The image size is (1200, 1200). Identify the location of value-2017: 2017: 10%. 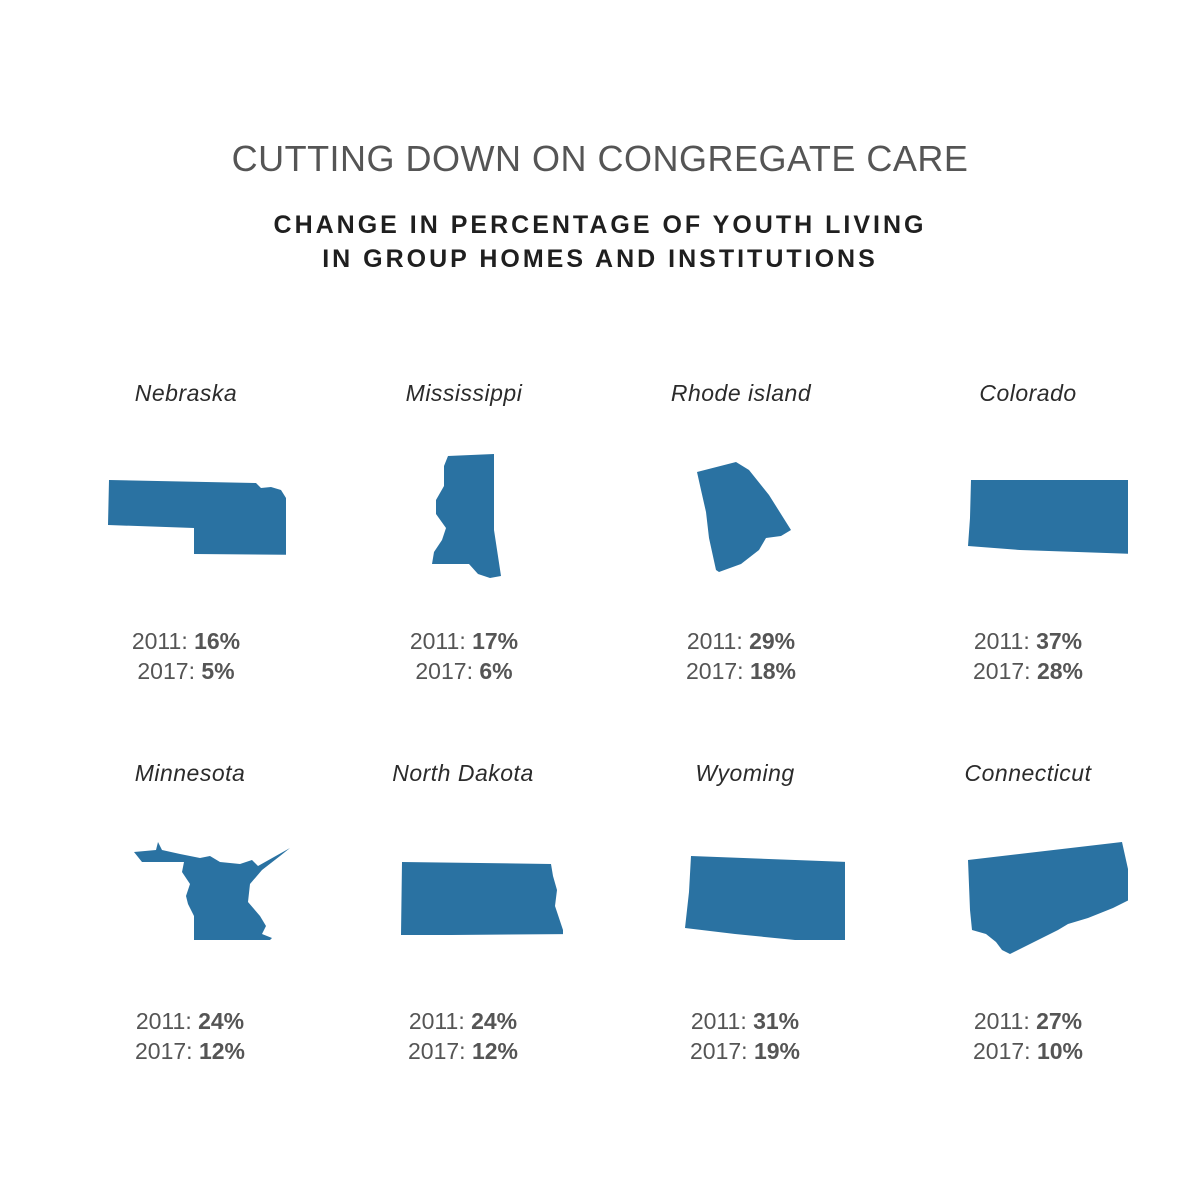
(1028, 1051).